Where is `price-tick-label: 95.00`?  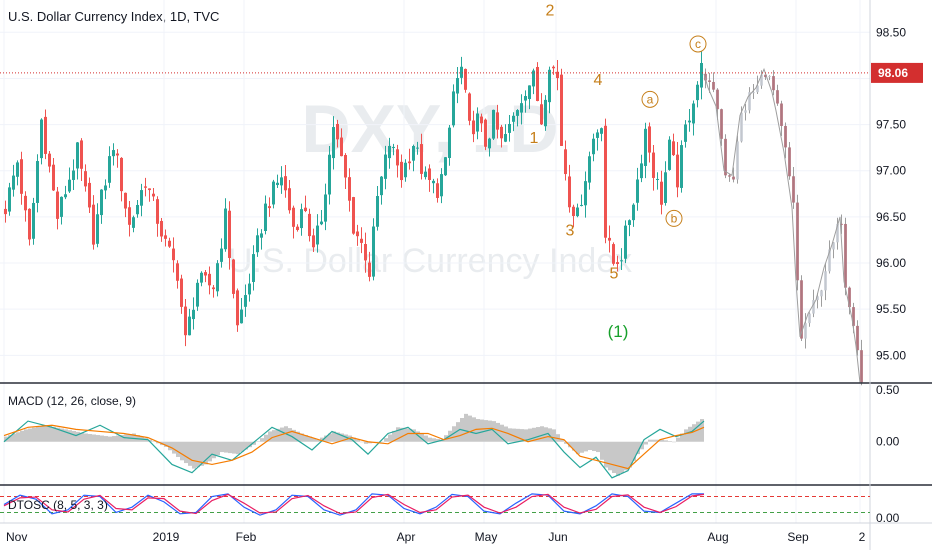
price-tick-label: 95.00 is located at coordinates (891, 355).